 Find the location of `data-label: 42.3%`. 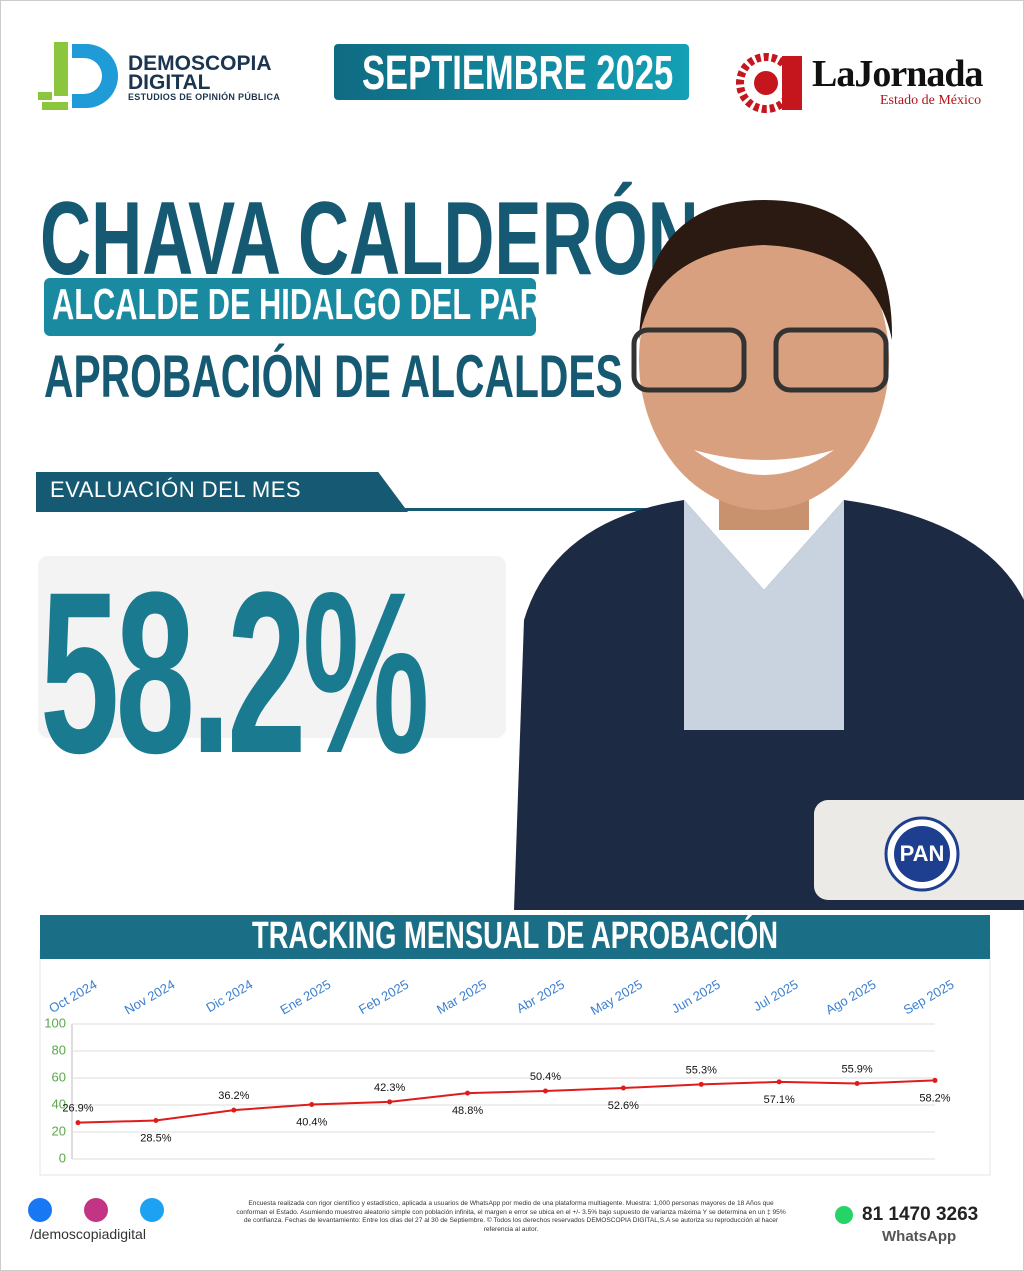

data-label: 42.3% is located at coordinates (389, 1088).